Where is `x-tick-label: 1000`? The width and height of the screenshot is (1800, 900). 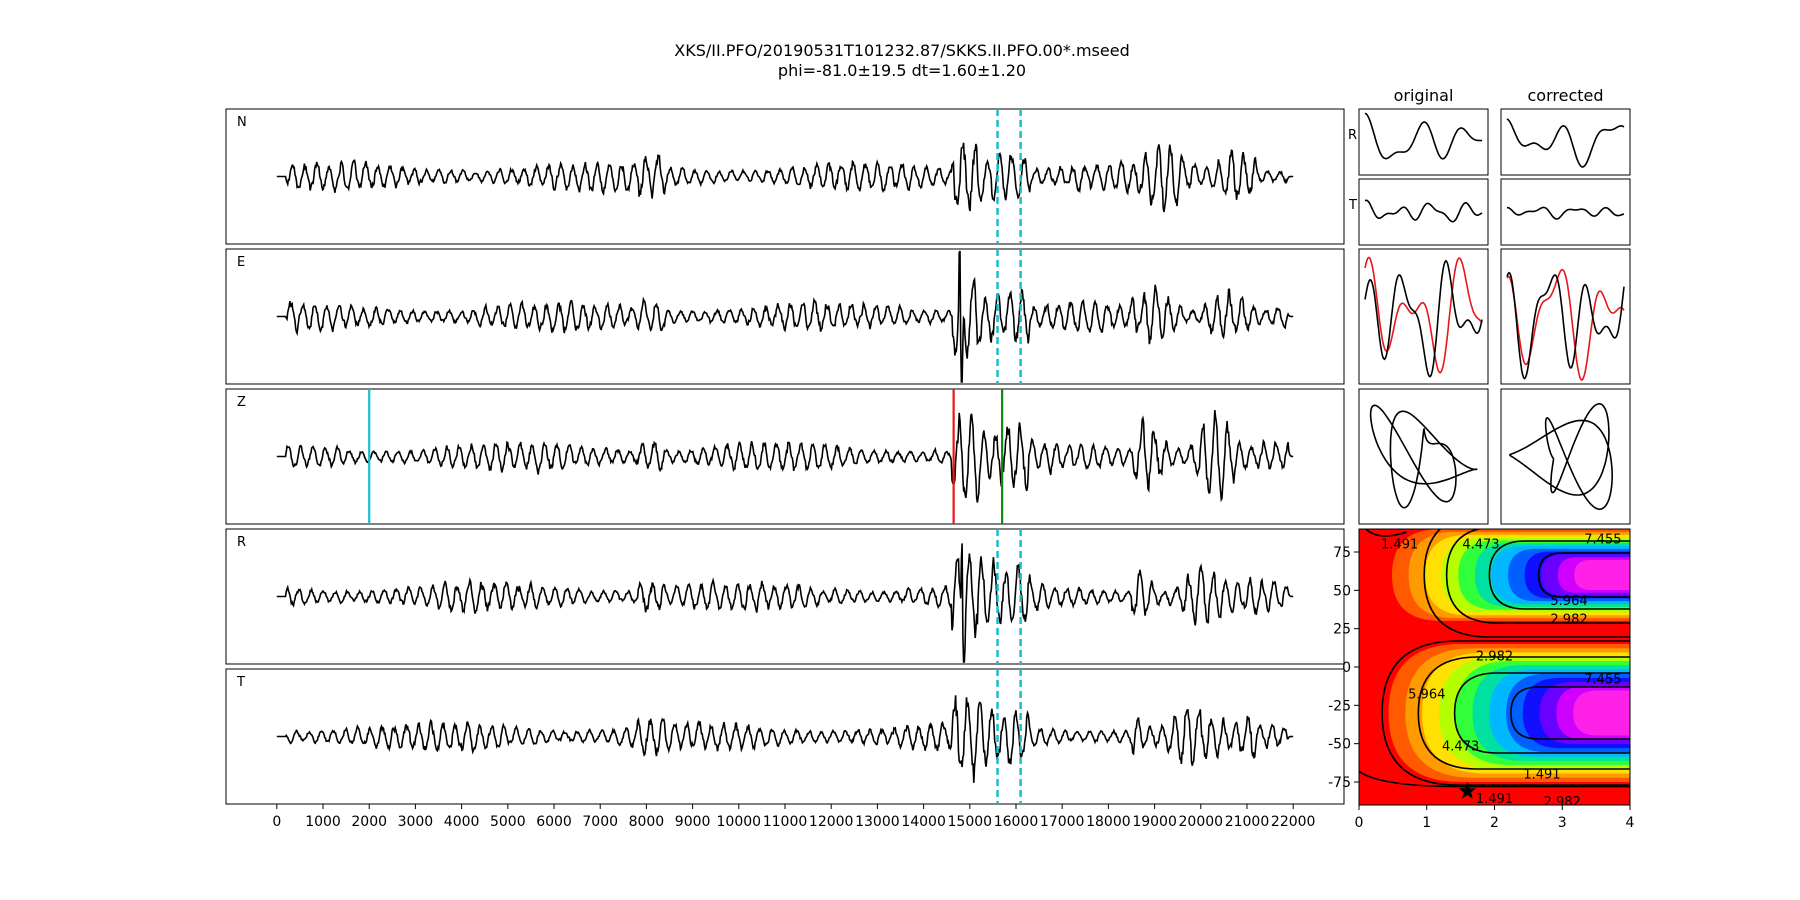
x-tick-label: 1000 is located at coordinates (323, 822).